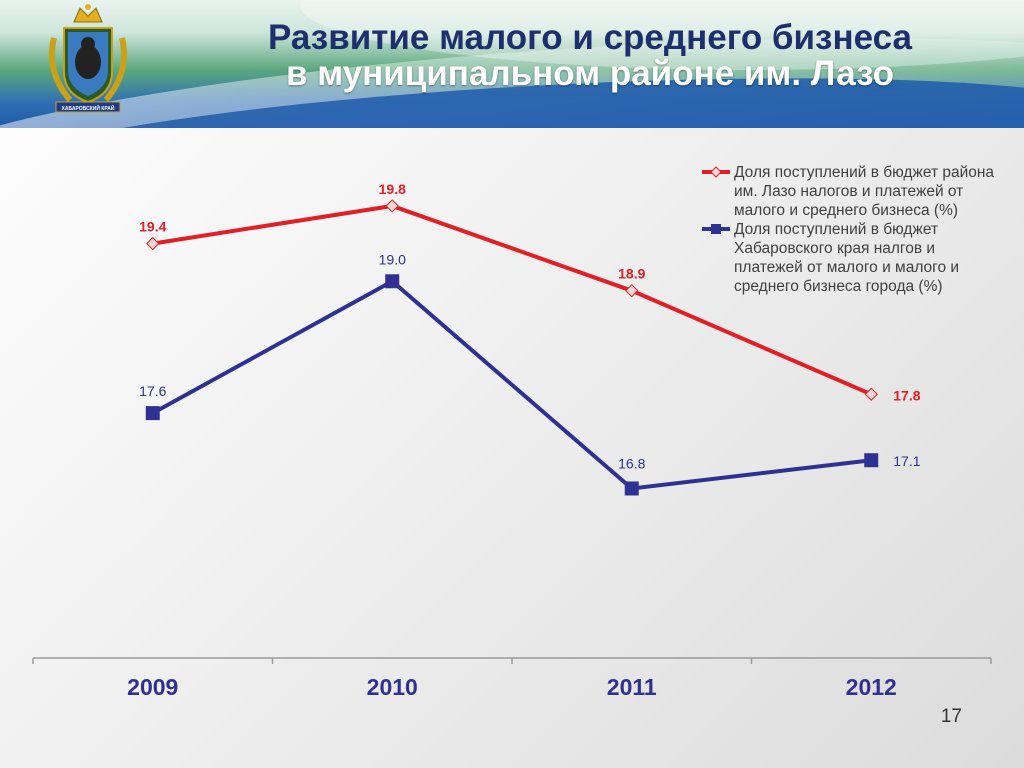  I want to click on legend-square-marker-icon, so click(716, 229).